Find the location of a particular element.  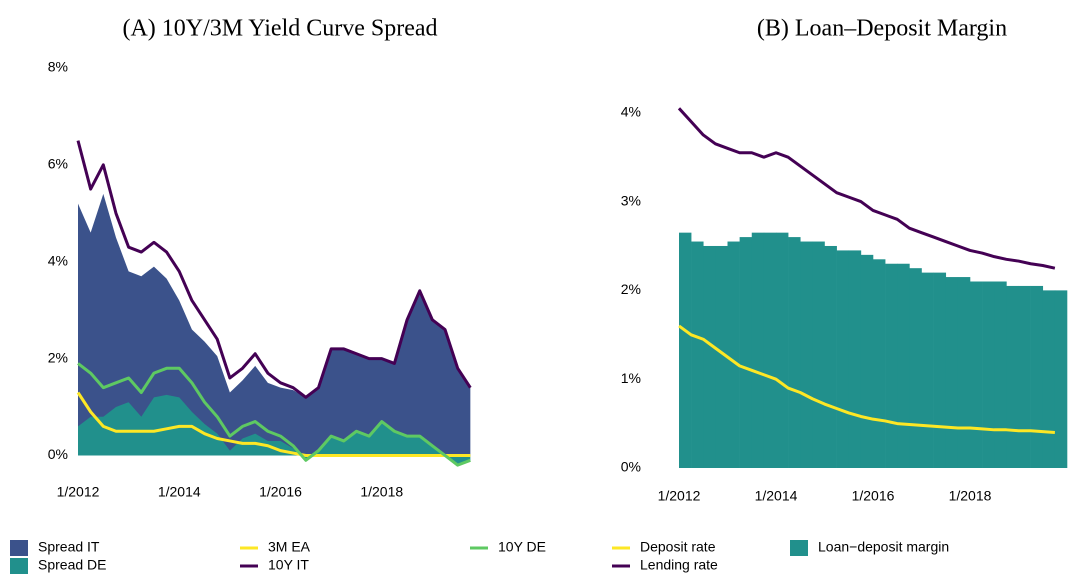

y-tick-label: 8% is located at coordinates (58, 67).